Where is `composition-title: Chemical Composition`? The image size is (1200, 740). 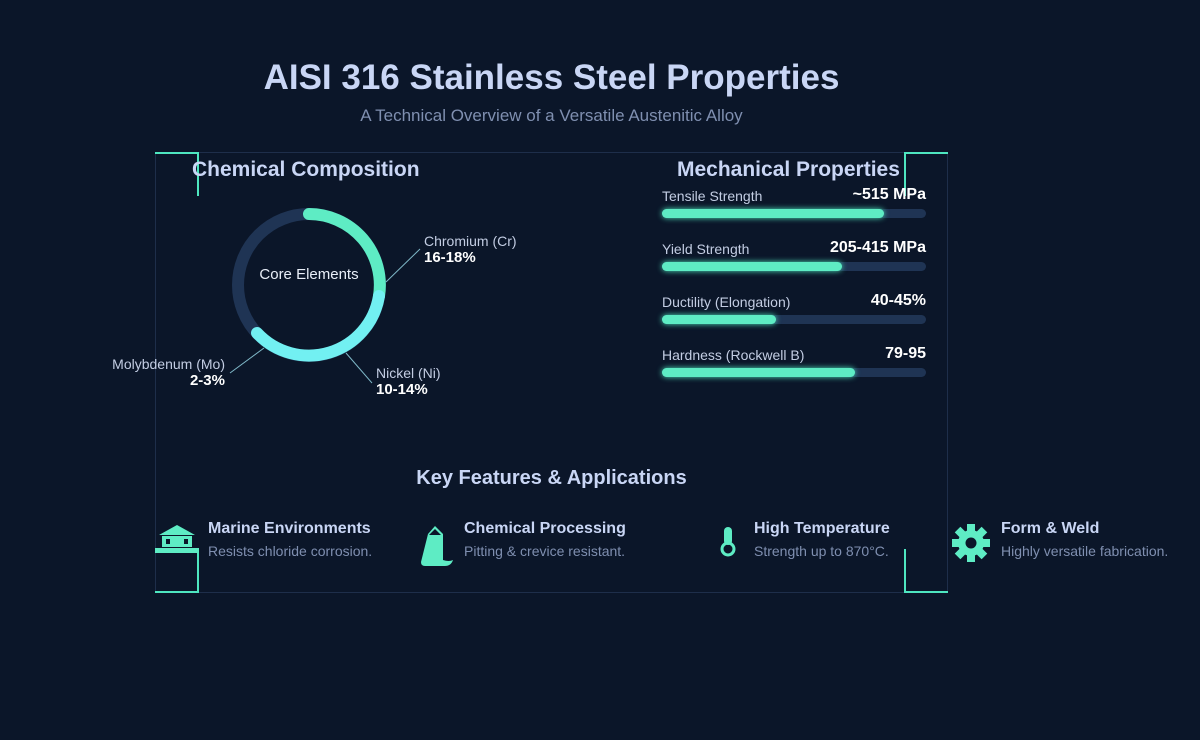 composition-title: Chemical Composition is located at coordinates (306, 169).